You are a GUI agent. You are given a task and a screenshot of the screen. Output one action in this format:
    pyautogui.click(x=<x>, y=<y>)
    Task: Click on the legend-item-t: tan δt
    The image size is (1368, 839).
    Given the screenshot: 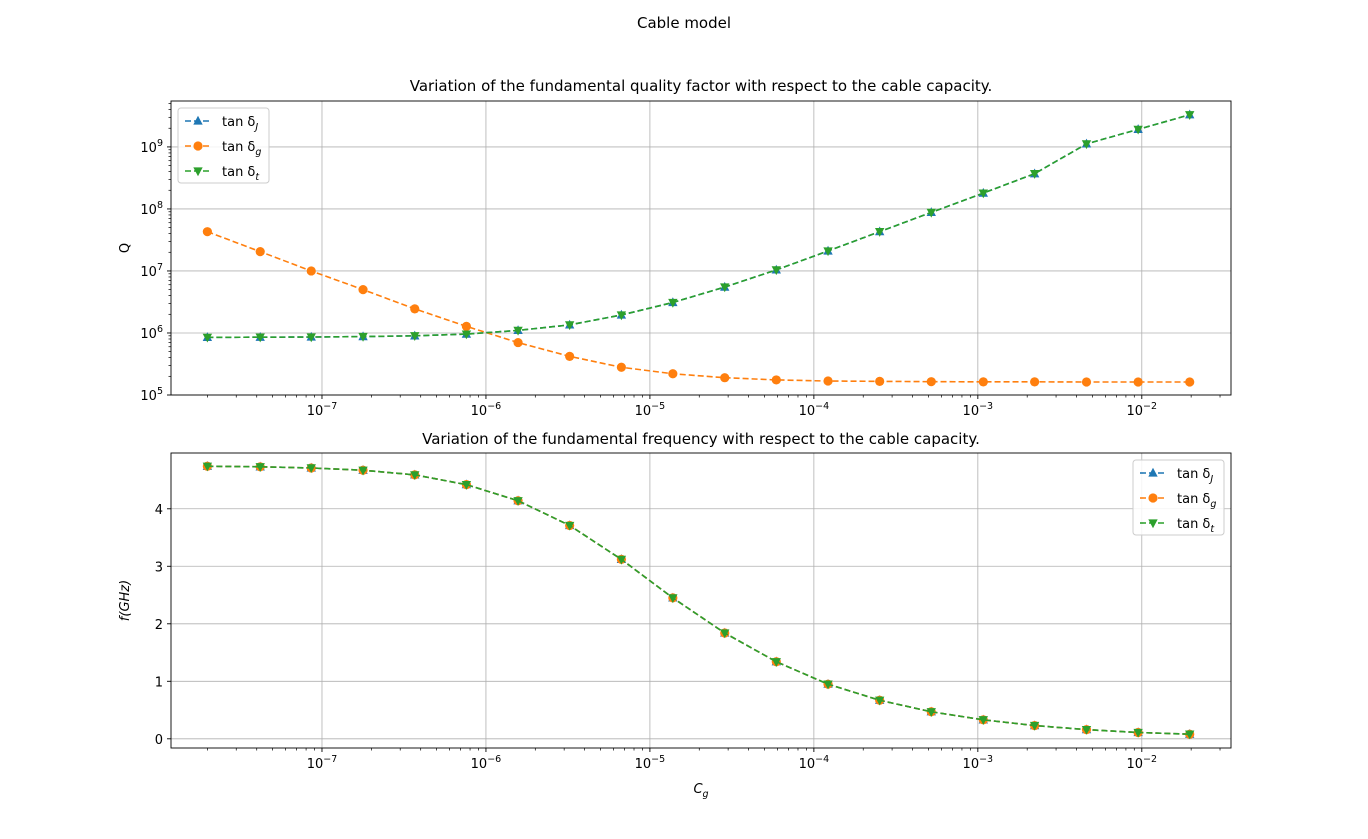 What is the action you would take?
    pyautogui.click(x=222, y=174)
    